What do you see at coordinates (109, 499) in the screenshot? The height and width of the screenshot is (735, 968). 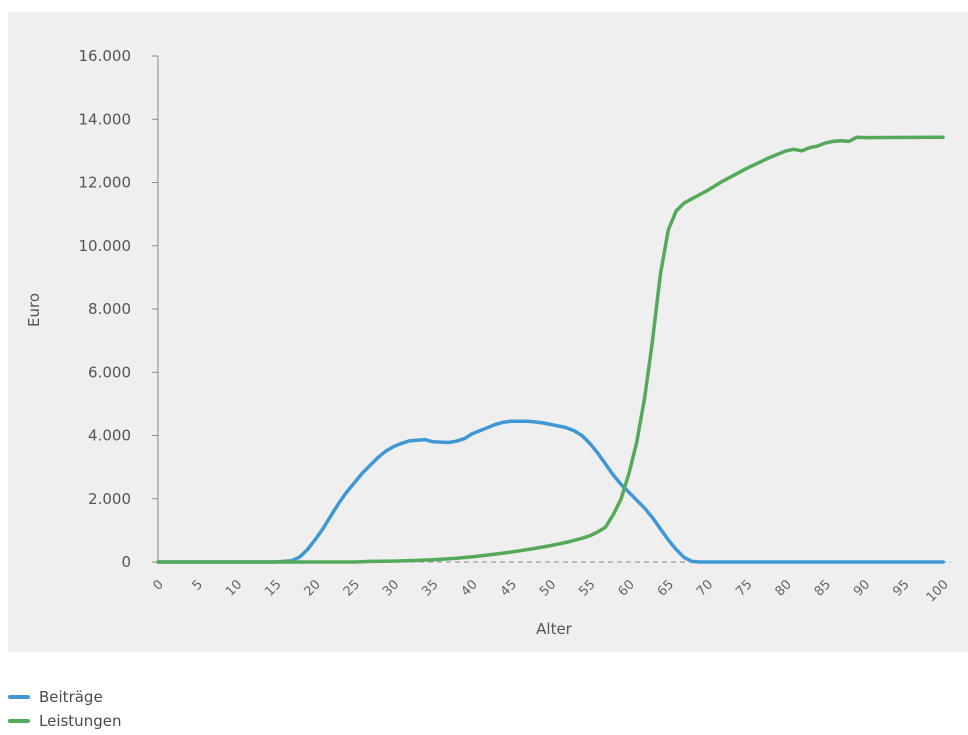 I see `y-tick-label: 2.000` at bounding box center [109, 499].